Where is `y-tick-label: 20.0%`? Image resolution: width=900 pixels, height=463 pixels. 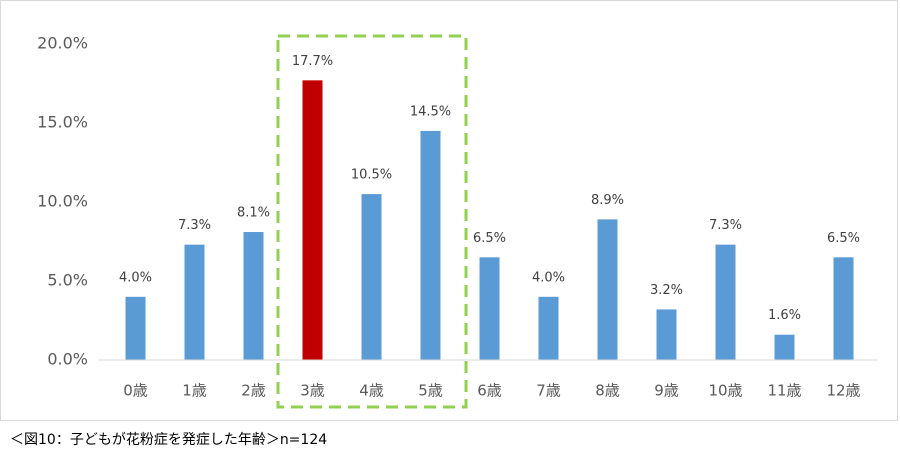 y-tick-label: 20.0% is located at coordinates (62, 43).